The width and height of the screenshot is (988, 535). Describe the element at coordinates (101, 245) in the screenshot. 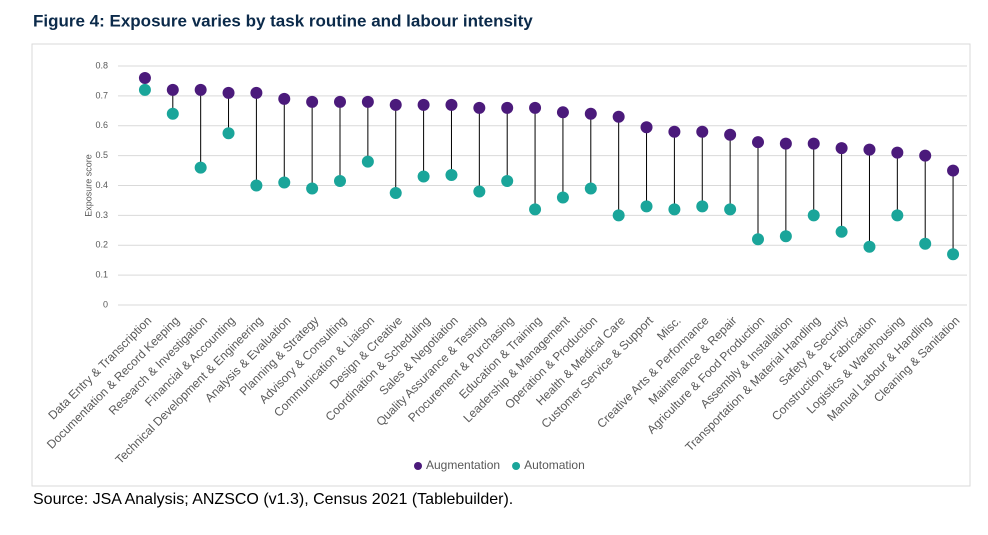

I see `y-tick-label: 0.2` at that location.